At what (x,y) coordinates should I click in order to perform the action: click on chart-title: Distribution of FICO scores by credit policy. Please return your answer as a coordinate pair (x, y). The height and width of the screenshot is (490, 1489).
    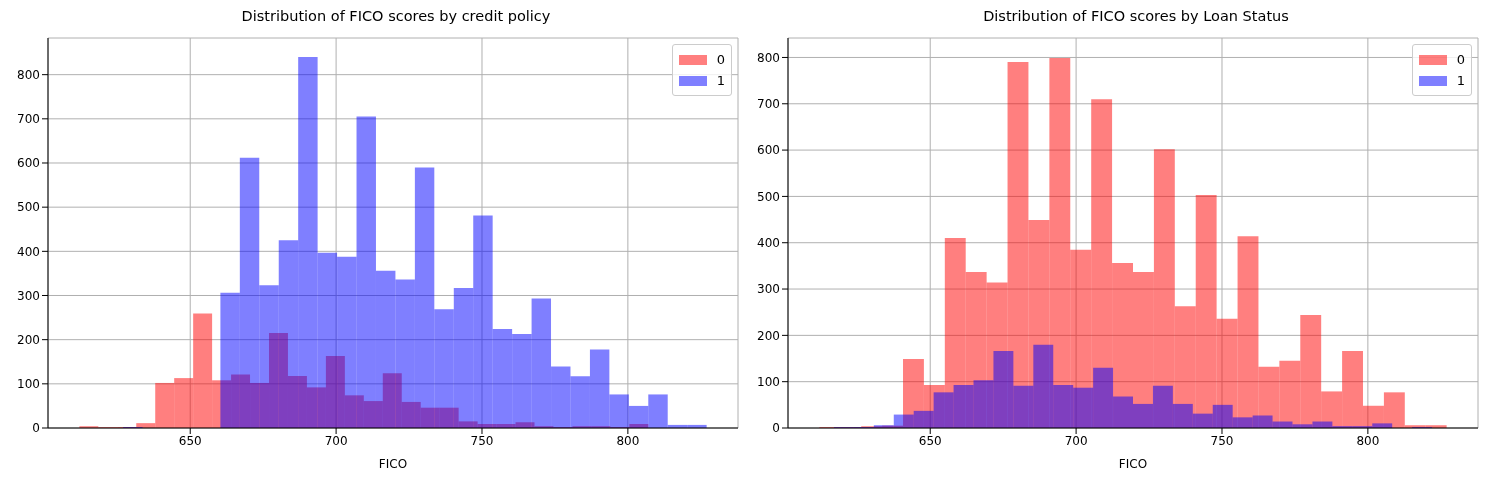
    Looking at the image, I should click on (396, 17).